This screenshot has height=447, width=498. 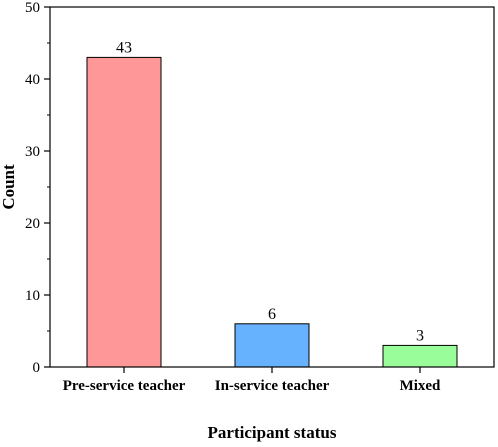 I want to click on x-tick-label: Pre-service teacher, so click(x=124, y=386).